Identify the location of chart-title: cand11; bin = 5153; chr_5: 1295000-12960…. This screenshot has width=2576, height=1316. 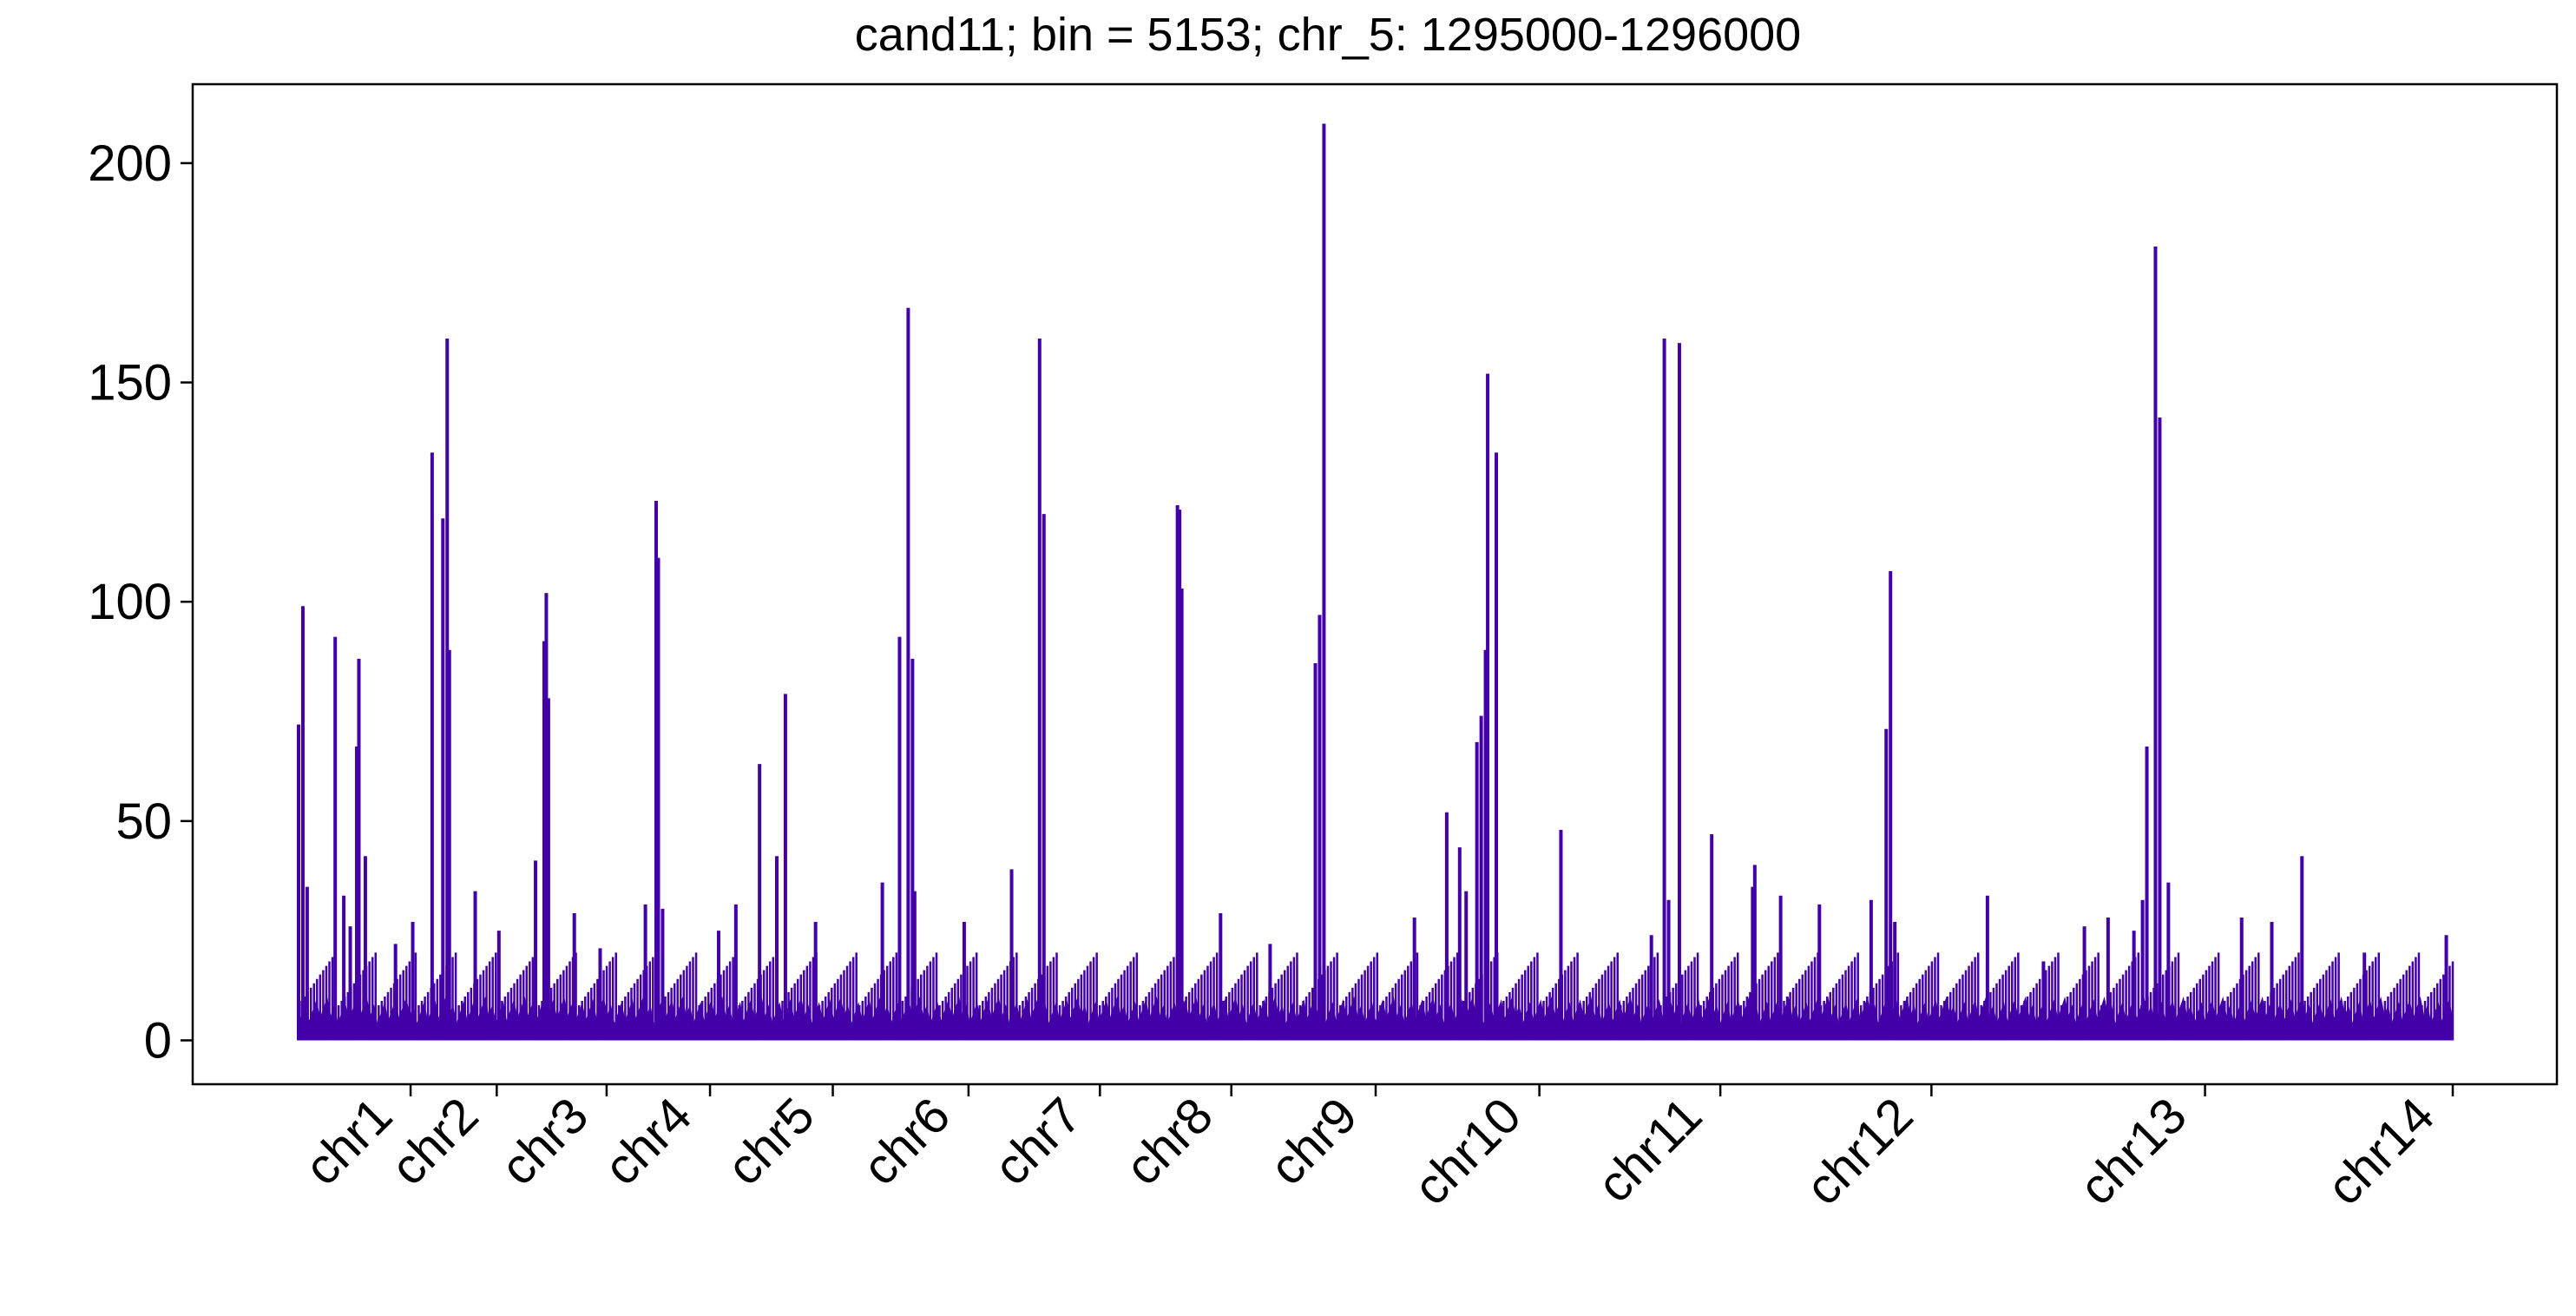
(1328, 35).